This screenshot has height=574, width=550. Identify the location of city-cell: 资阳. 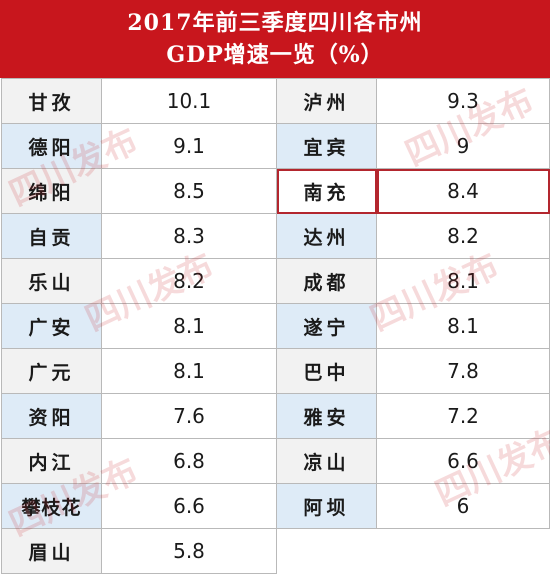
(51, 416).